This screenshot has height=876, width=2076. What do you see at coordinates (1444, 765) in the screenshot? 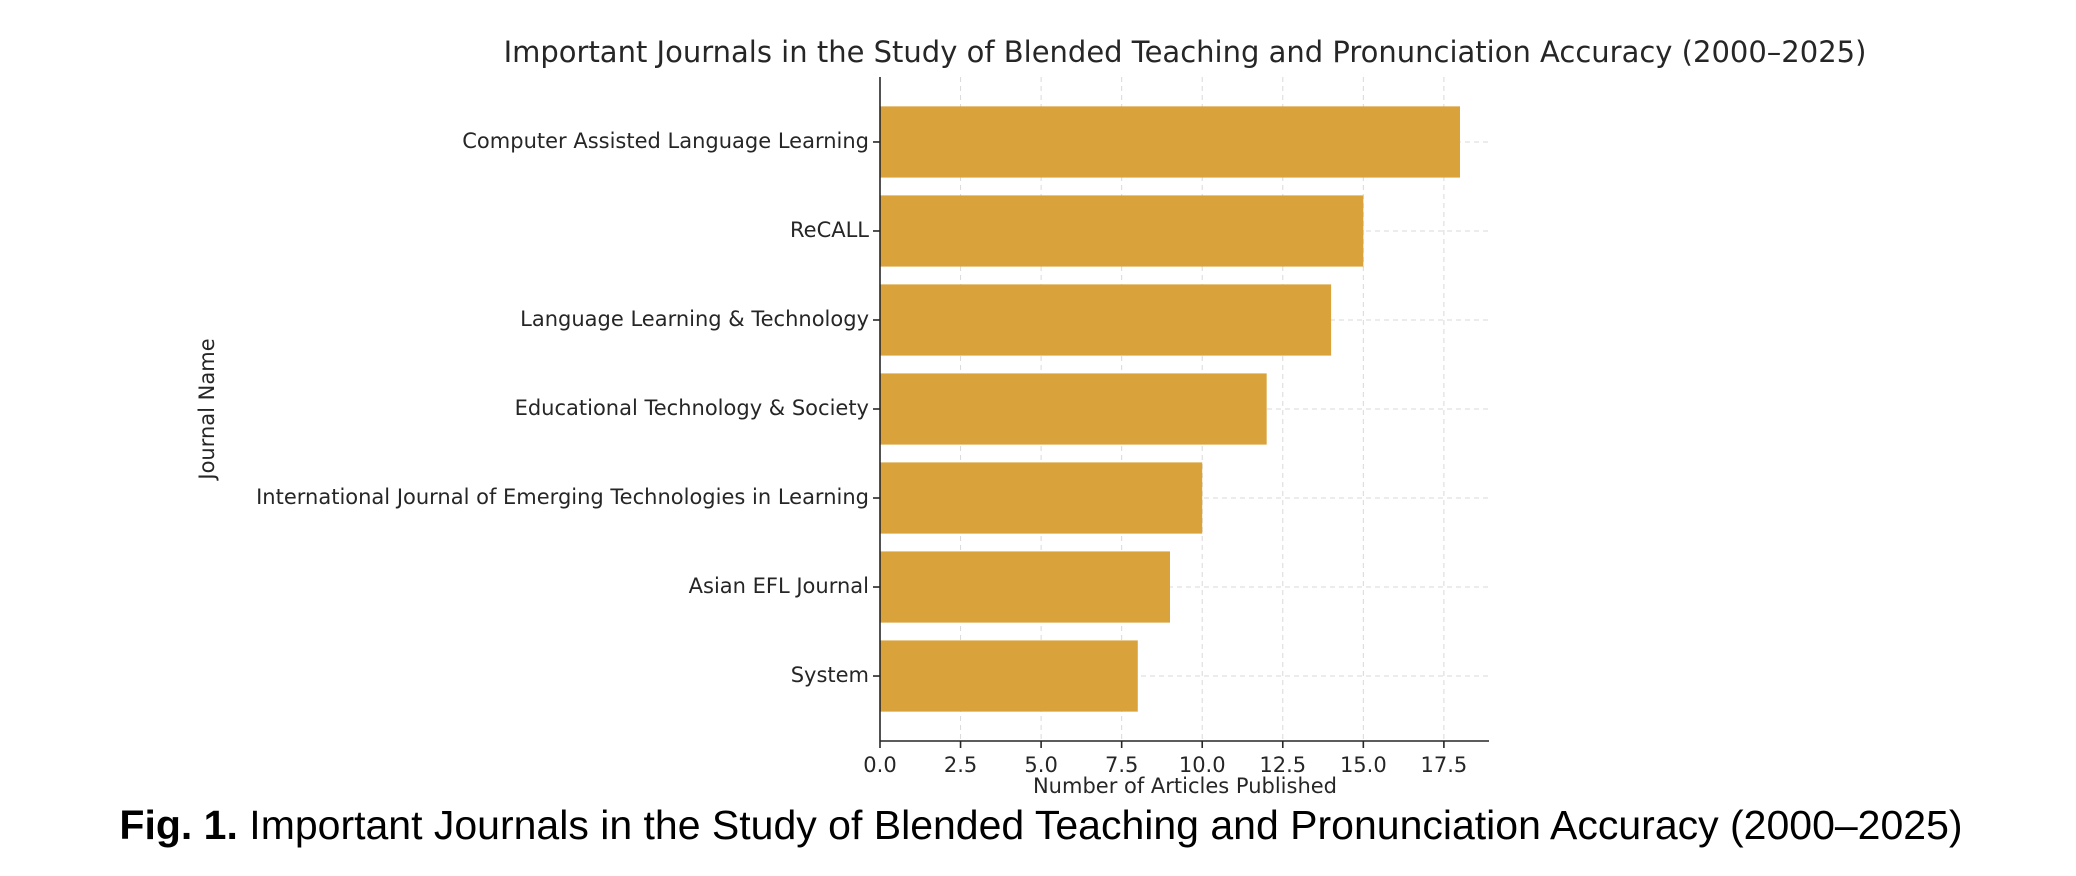
I see `x-tick-label: 17.5` at bounding box center [1444, 765].